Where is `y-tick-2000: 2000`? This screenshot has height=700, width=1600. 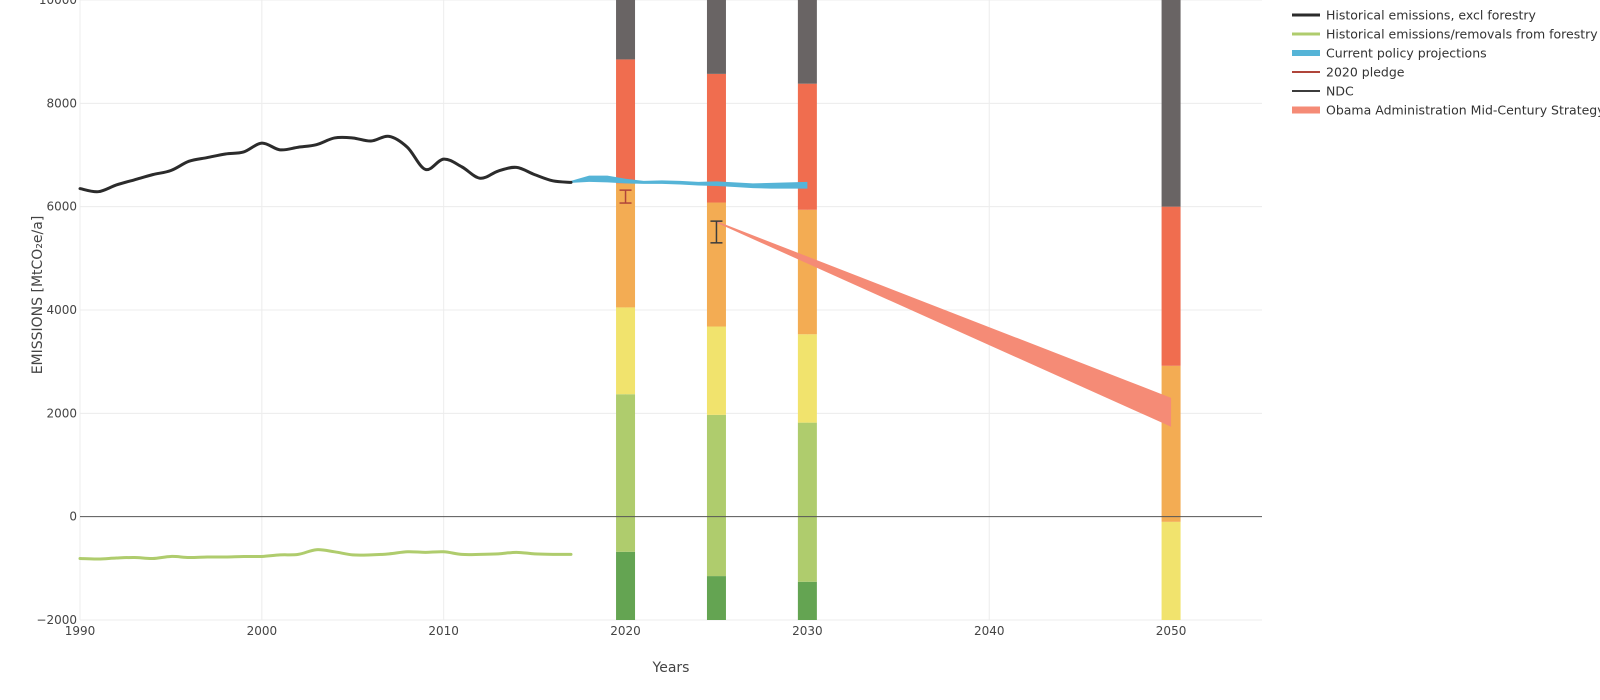
y-tick-2000: 2000 is located at coordinates (61, 413).